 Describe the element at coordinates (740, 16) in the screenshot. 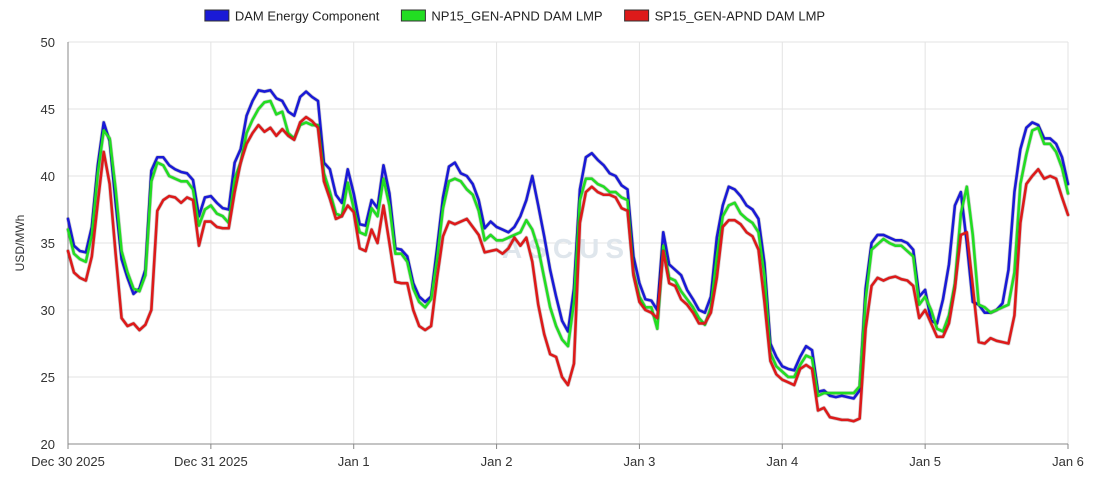

I see `legend-label: SP15_GEN-APND DAM LMP` at that location.